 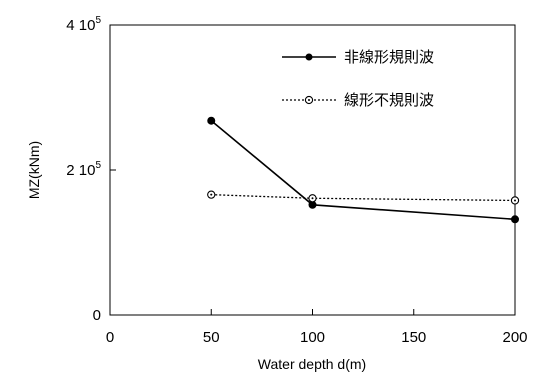 What do you see at coordinates (211, 337) in the screenshot?
I see `x-tick-label: 50` at bounding box center [211, 337].